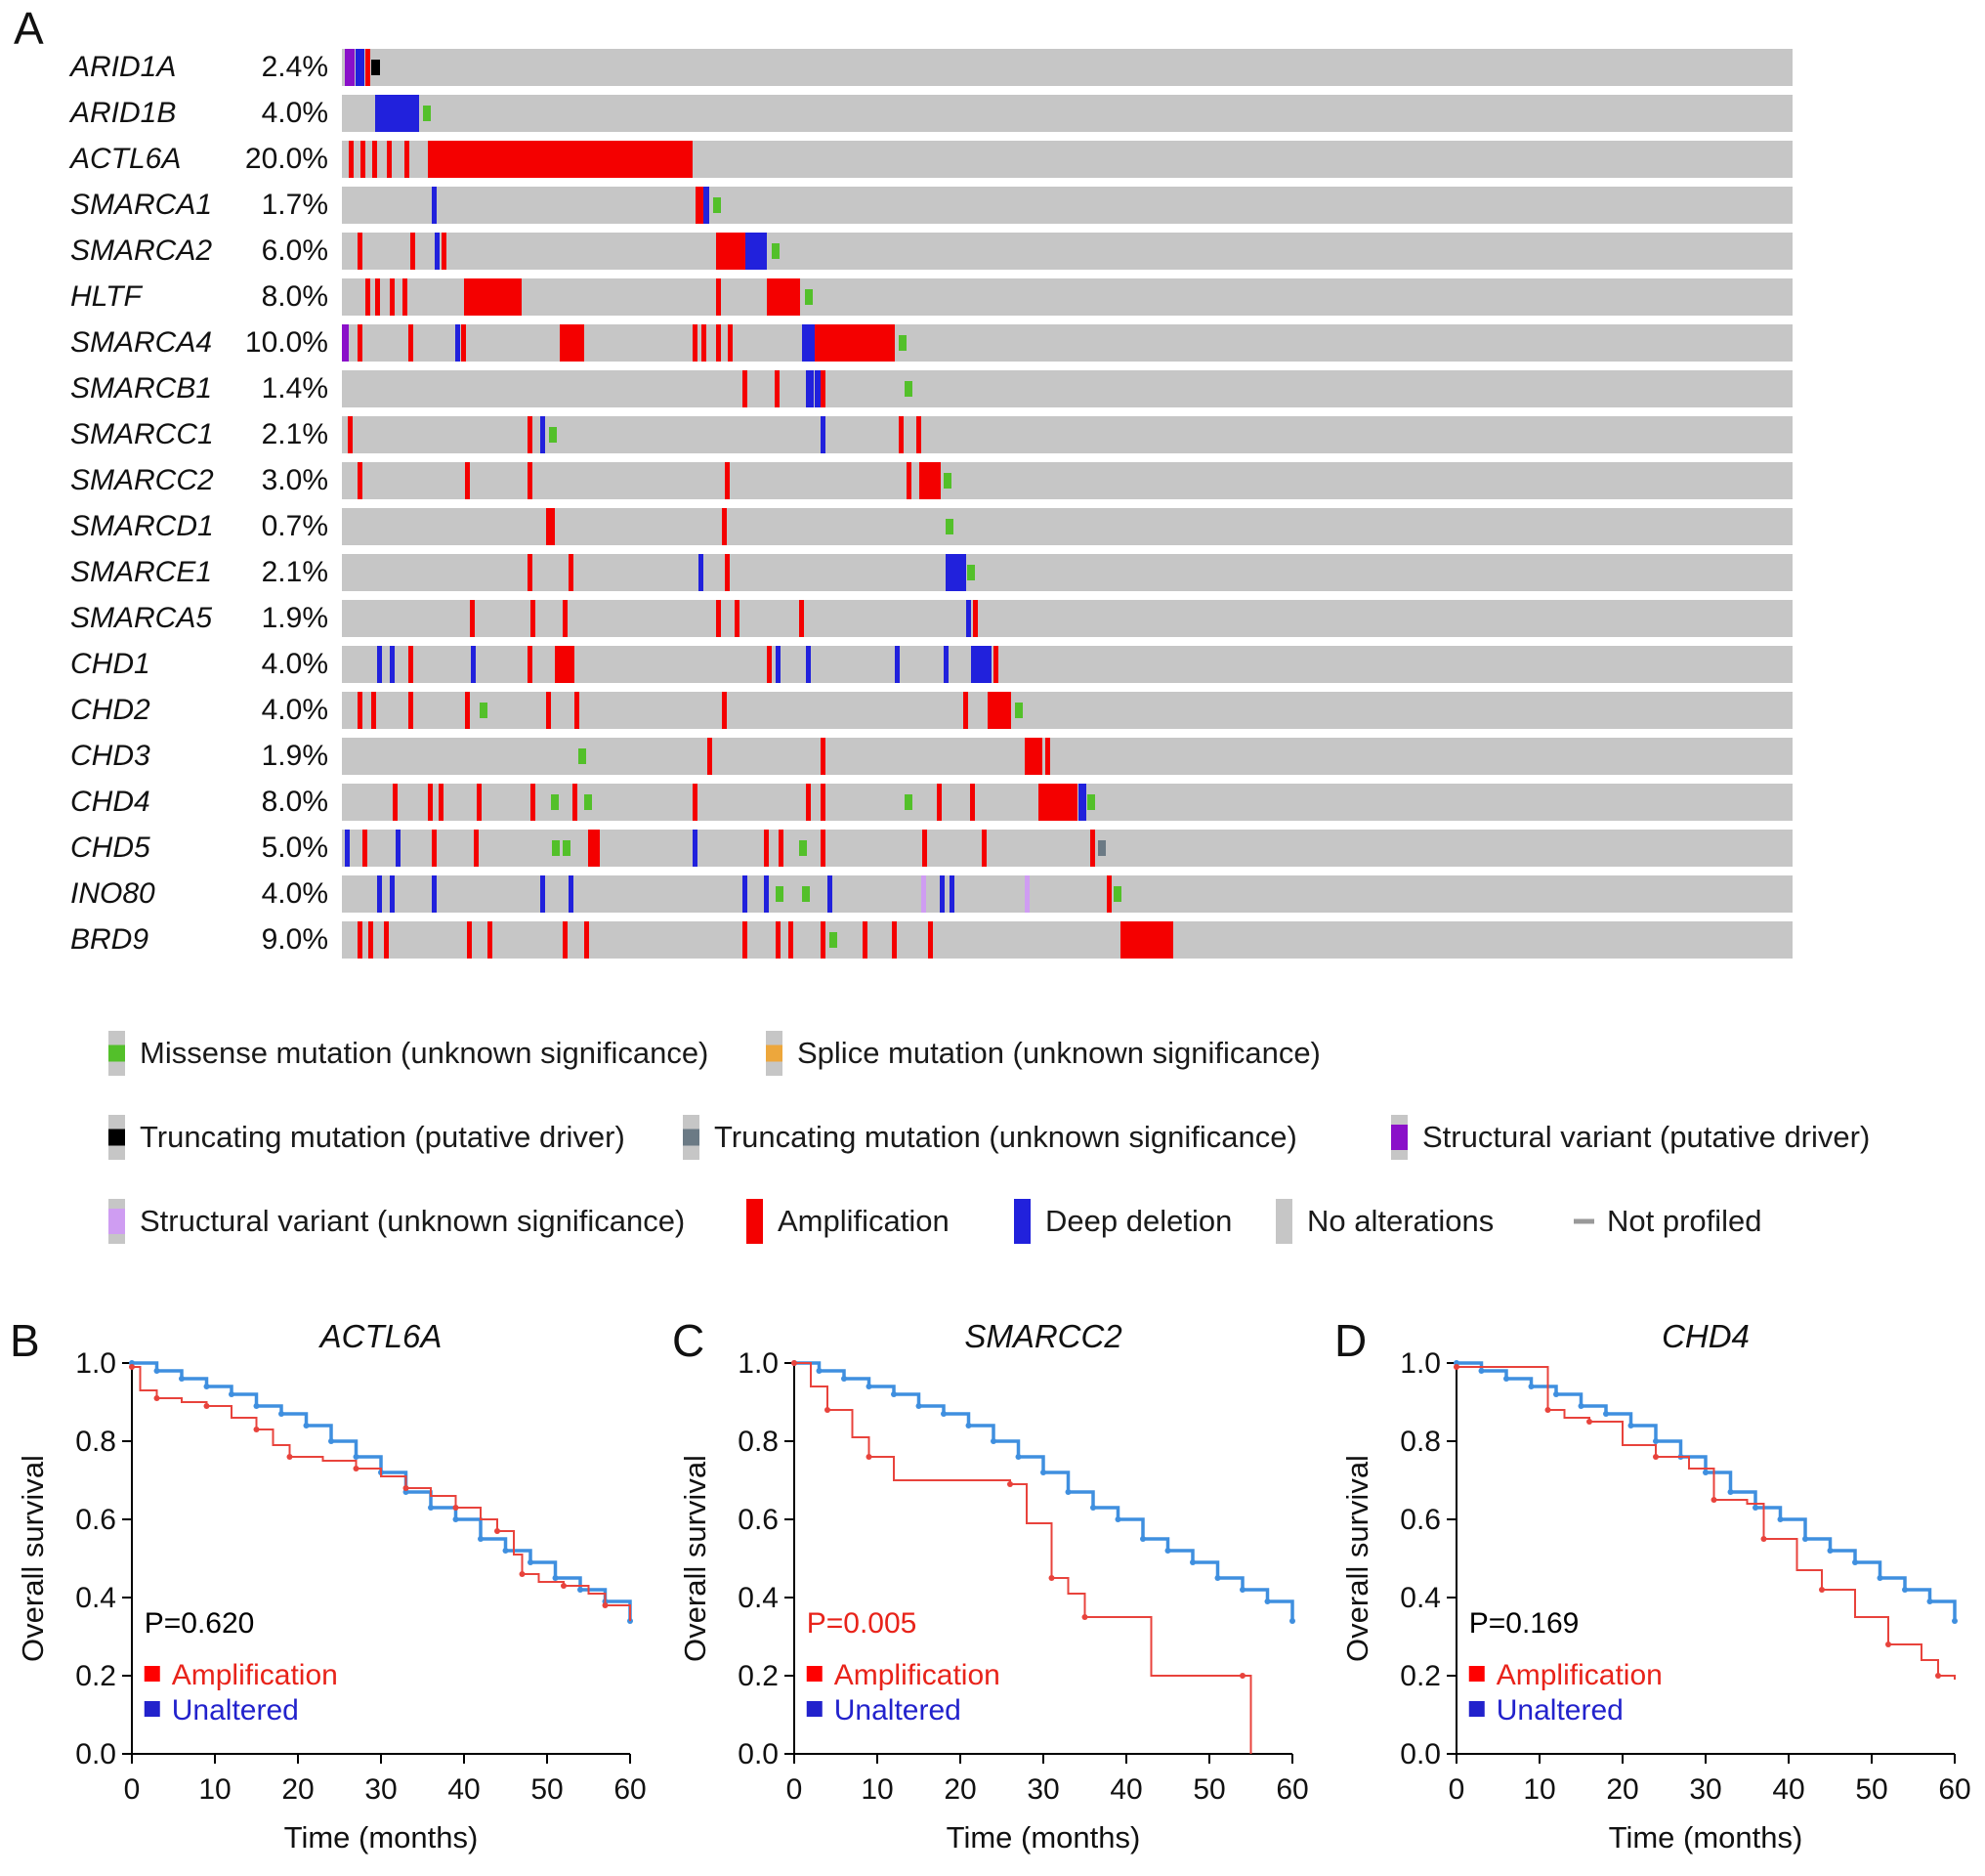 This screenshot has width=1985, height=1876. I want to click on oncoprint-row: SMARCA2 6.0%, so click(992, 251).